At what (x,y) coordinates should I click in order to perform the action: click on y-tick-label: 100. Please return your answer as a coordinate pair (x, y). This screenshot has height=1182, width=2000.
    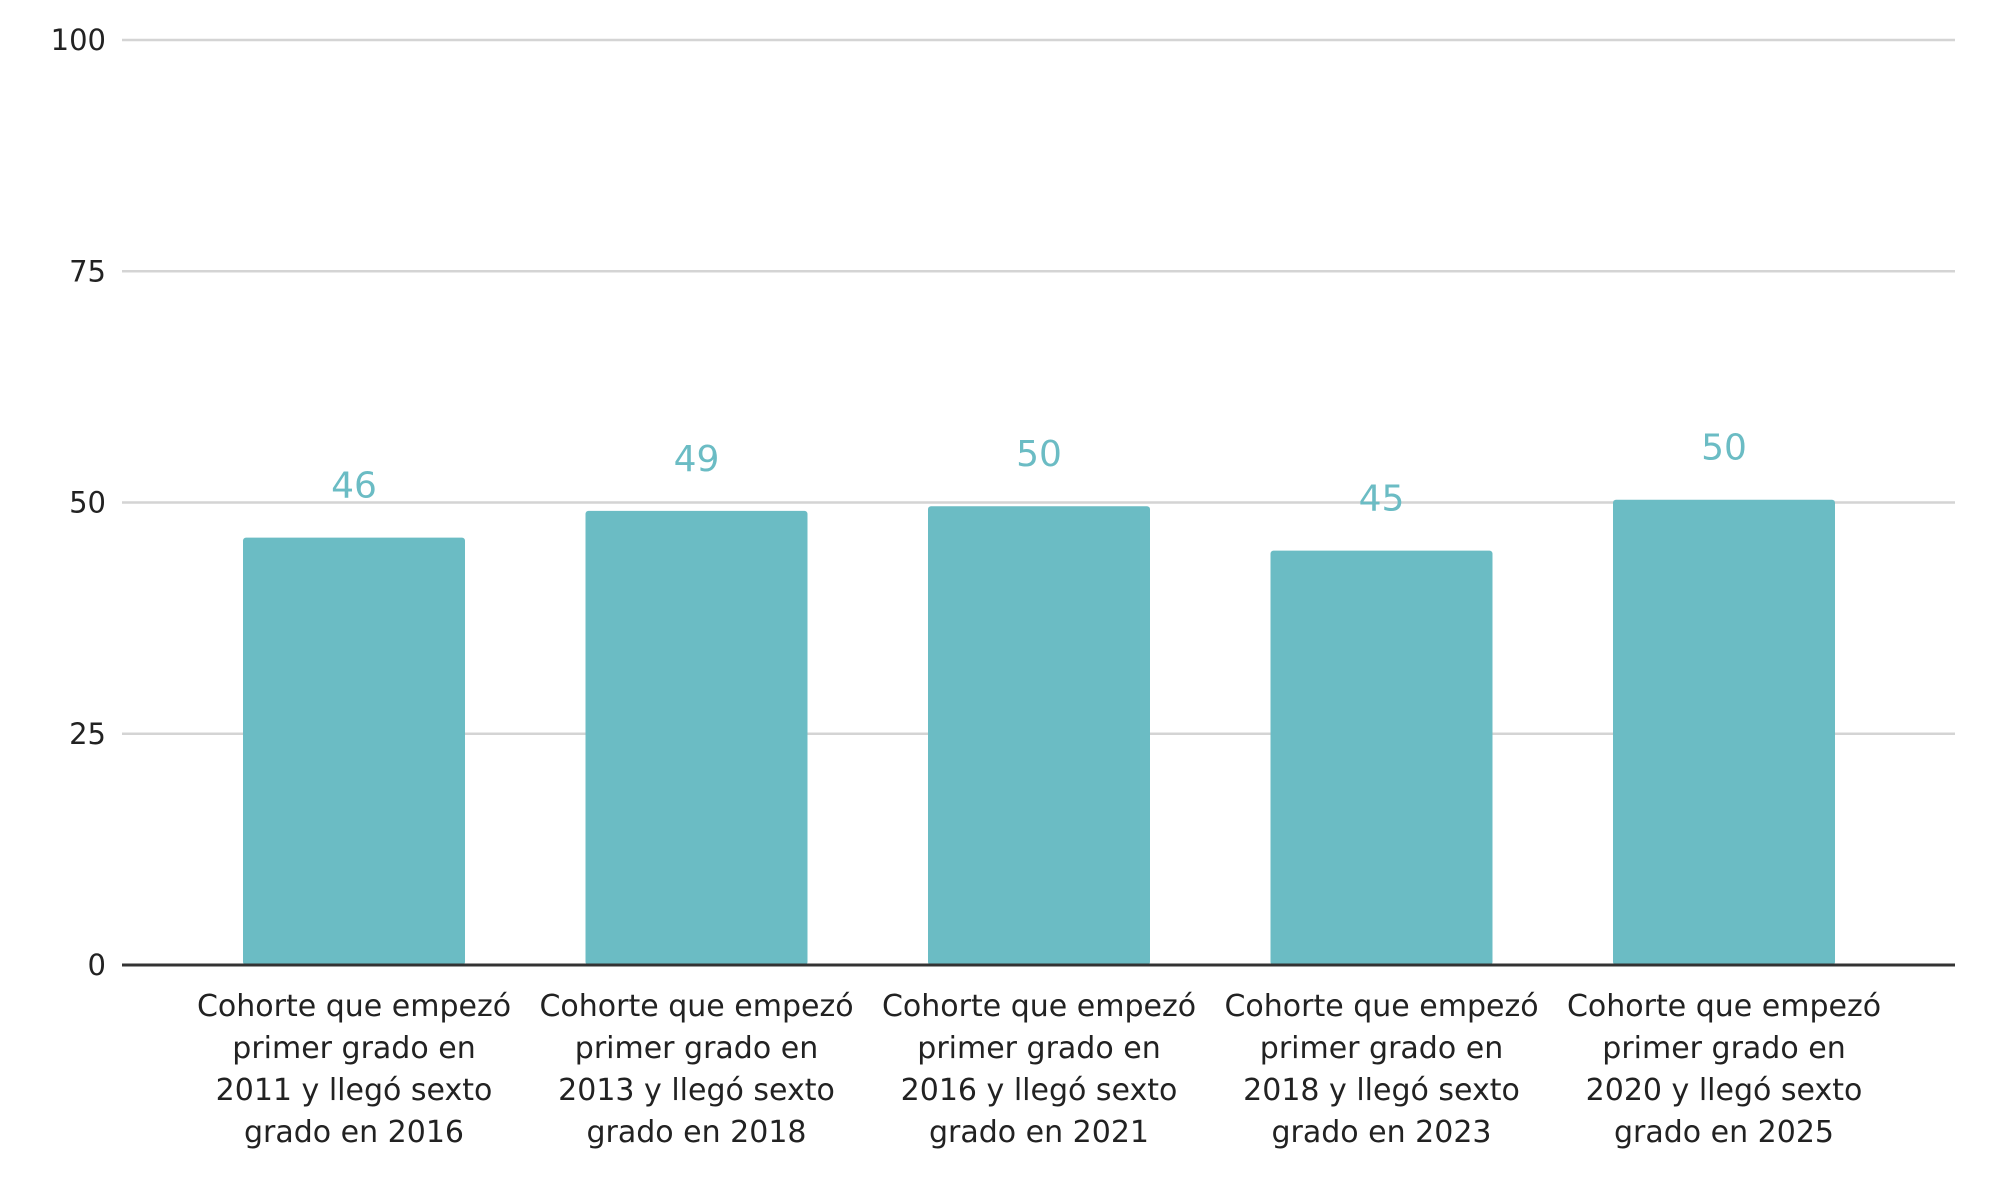
    Looking at the image, I should click on (78, 40).